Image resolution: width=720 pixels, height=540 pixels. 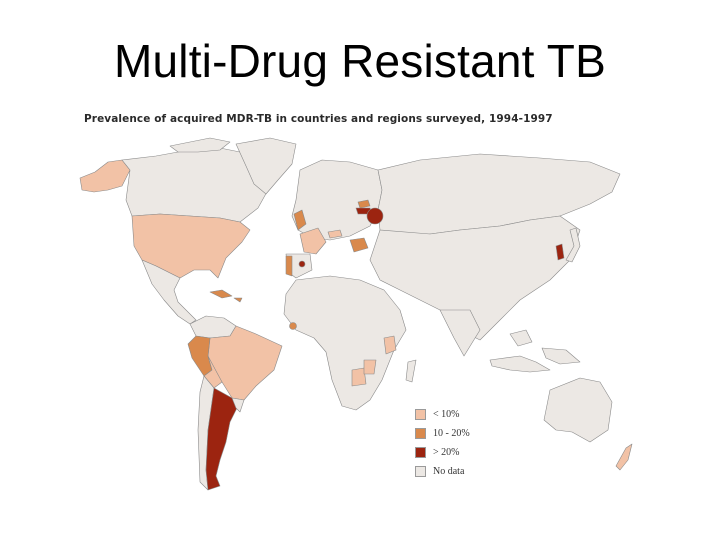 I want to click on region-greenland, so click(x=266, y=166).